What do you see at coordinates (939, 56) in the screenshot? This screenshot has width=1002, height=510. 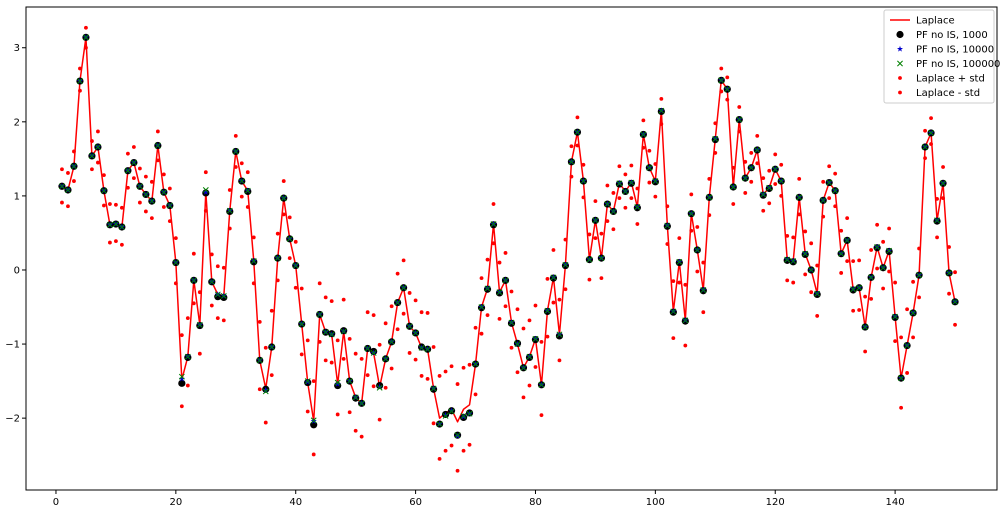 I see `legend-box` at bounding box center [939, 56].